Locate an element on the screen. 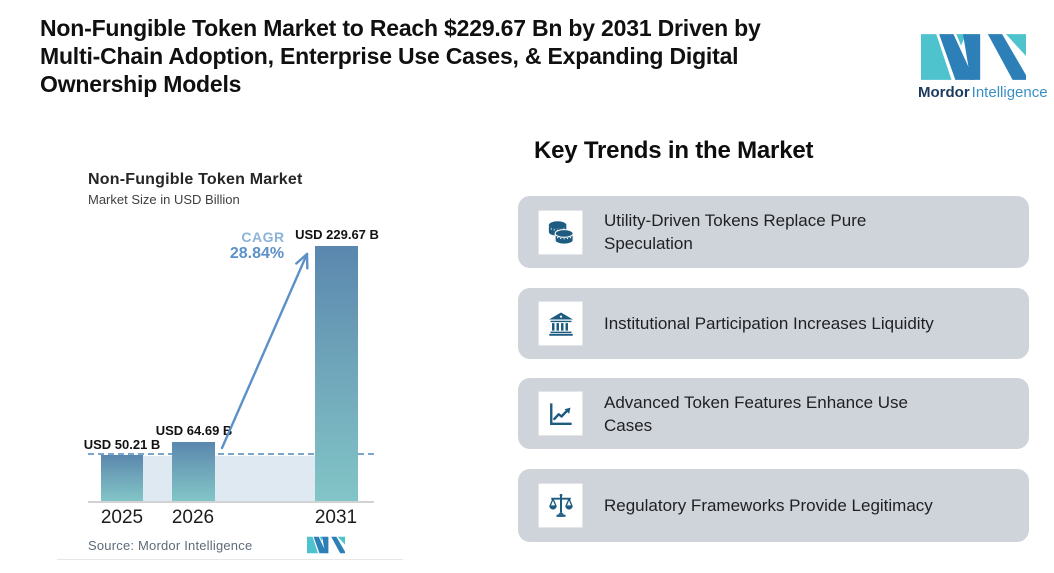 The height and width of the screenshot is (573, 1054). cagr-label: CAGR is located at coordinates (263, 237).